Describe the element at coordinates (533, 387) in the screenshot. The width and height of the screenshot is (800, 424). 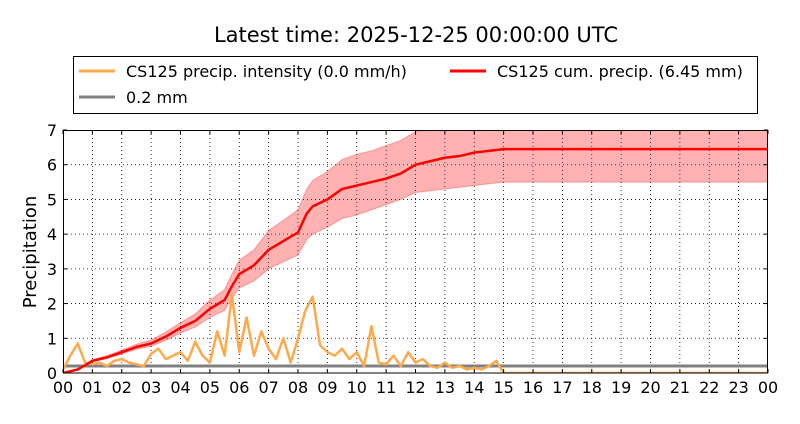
I see `x-tick-label: 16` at that location.